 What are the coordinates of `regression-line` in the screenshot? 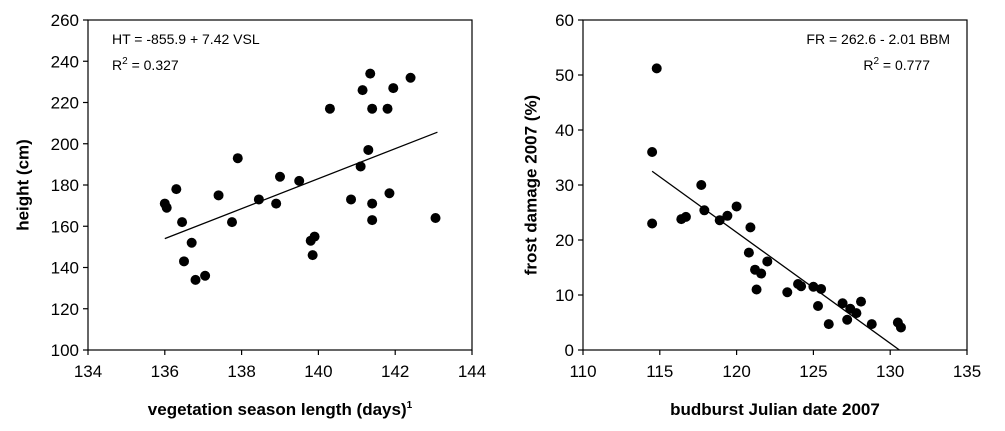 It's located at (775, 260).